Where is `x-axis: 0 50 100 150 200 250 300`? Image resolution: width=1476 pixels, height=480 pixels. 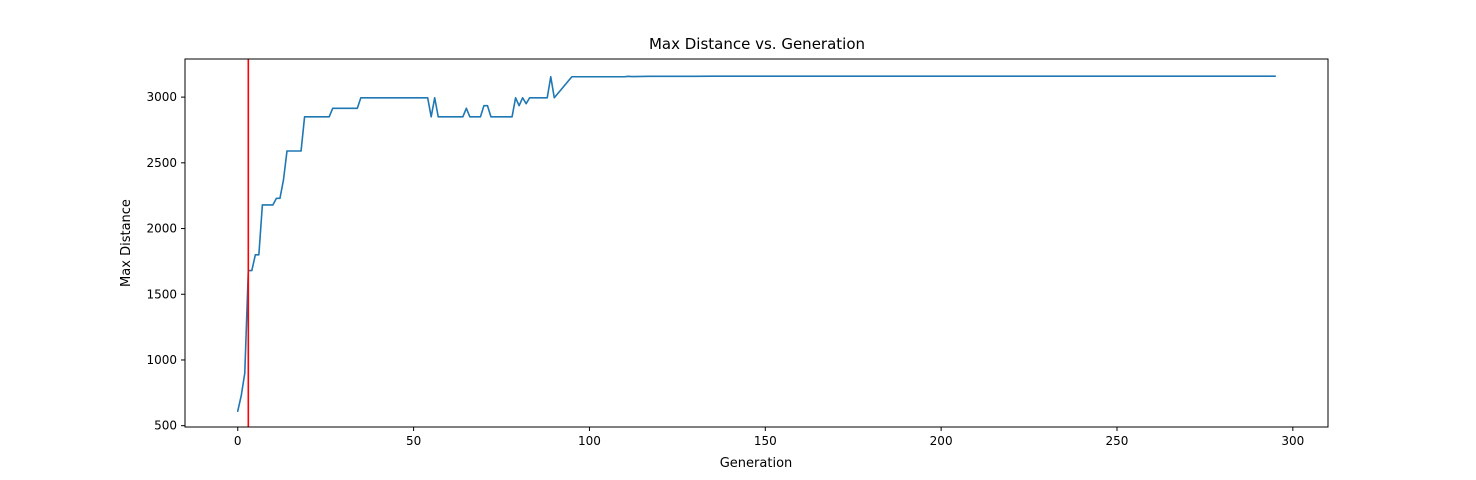 x-axis: 0 50 100 150 200 250 300 is located at coordinates (769, 437).